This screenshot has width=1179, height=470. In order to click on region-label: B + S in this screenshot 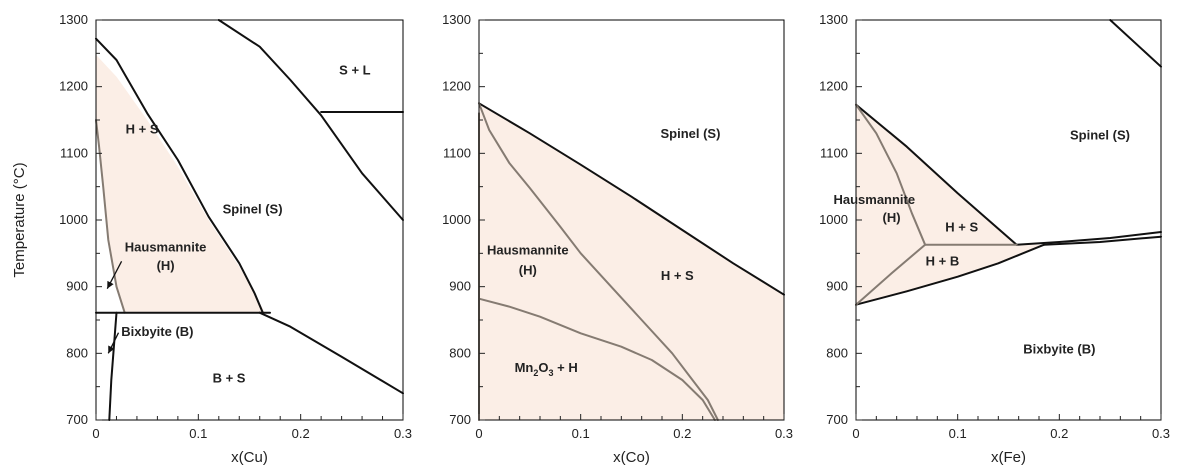, I will do `click(229, 378)`.